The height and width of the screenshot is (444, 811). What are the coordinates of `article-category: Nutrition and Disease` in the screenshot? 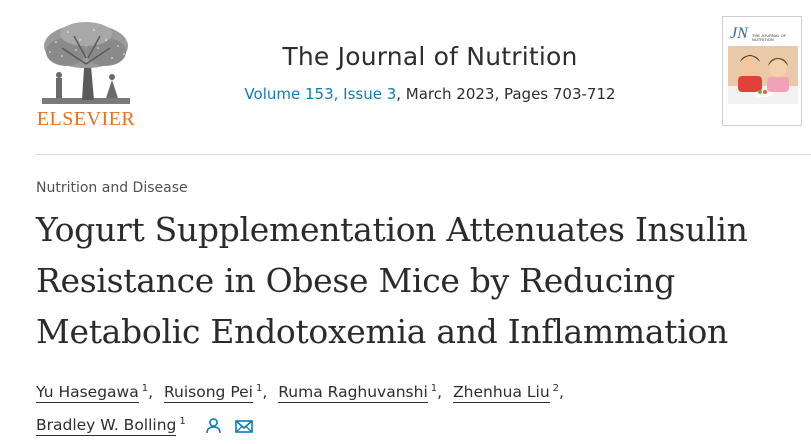 It's located at (112, 188).